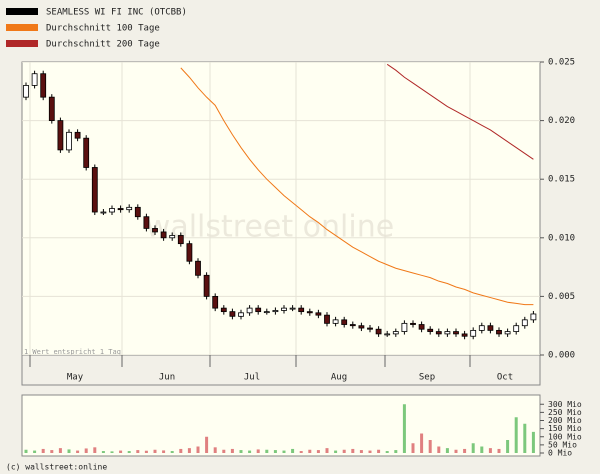 Image resolution: width=600 pixels, height=474 pixels. Describe the element at coordinates (505, 378) in the screenshot. I see `x-tick-label: Oct` at that location.